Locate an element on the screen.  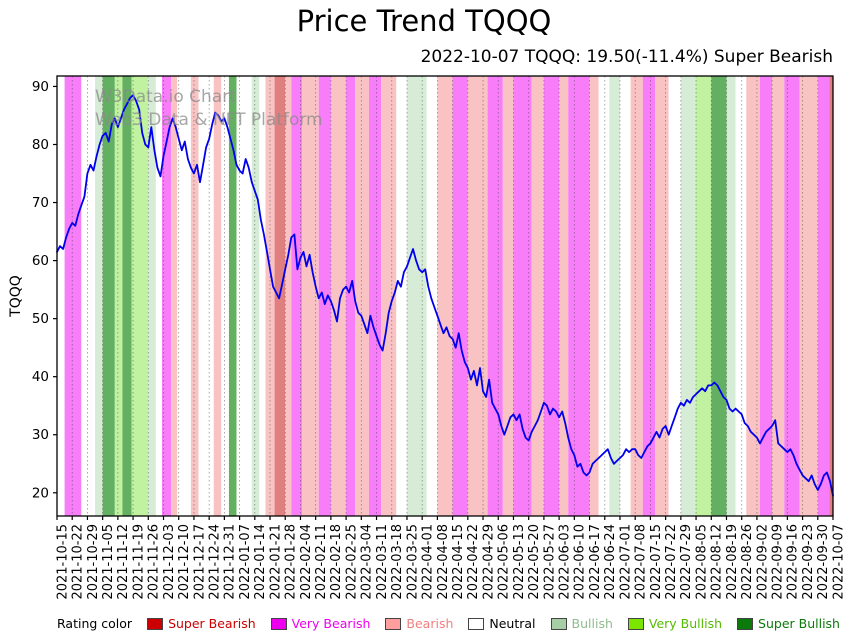
x-tick-label: 2022-09-02 is located at coordinates (762, 562).